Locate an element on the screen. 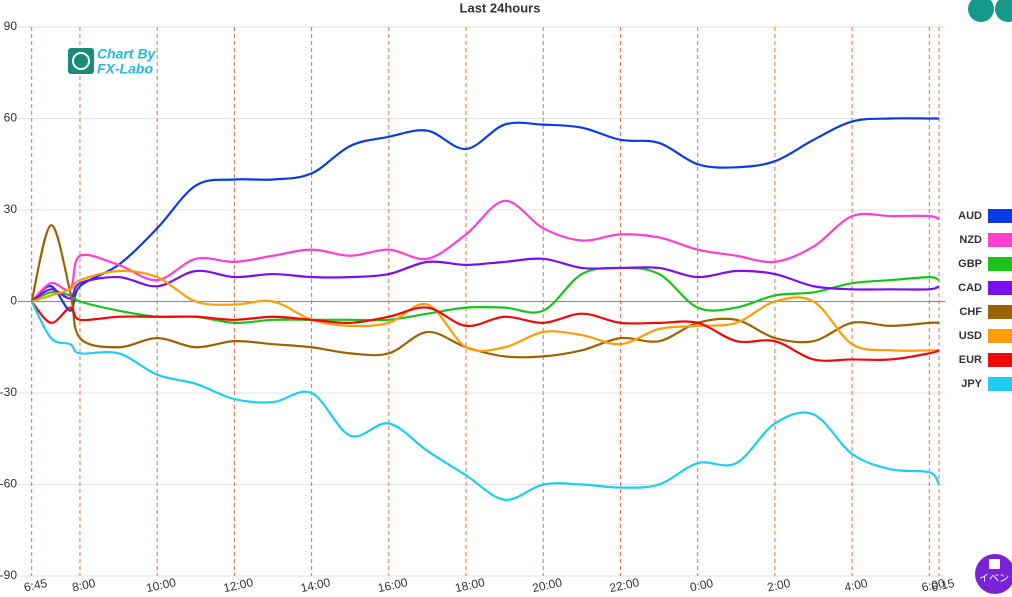 Image resolution: width=1012 pixels, height=597 pixels. legend-label: USD is located at coordinates (970, 336).